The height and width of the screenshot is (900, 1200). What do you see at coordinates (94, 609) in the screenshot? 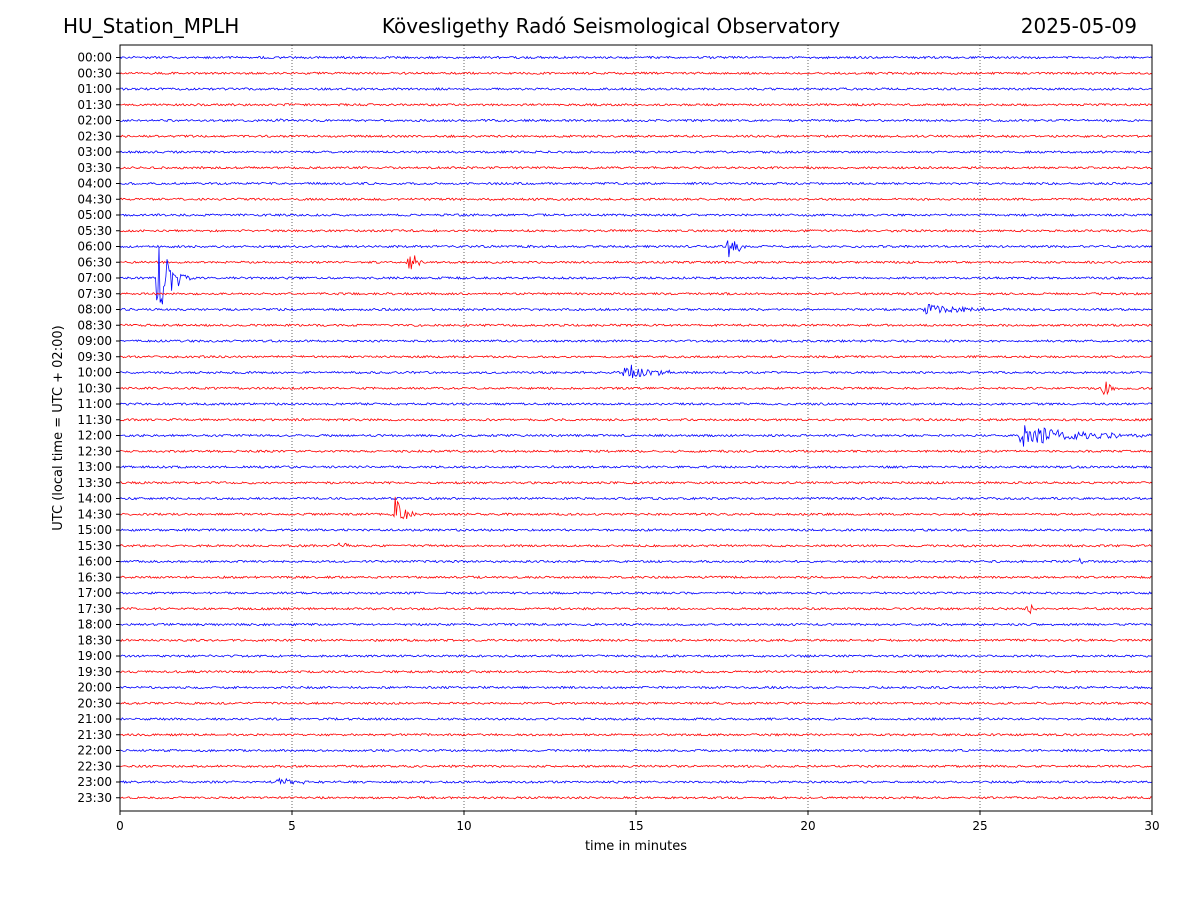
I see `y-tick-label: 17:30` at bounding box center [94, 609].